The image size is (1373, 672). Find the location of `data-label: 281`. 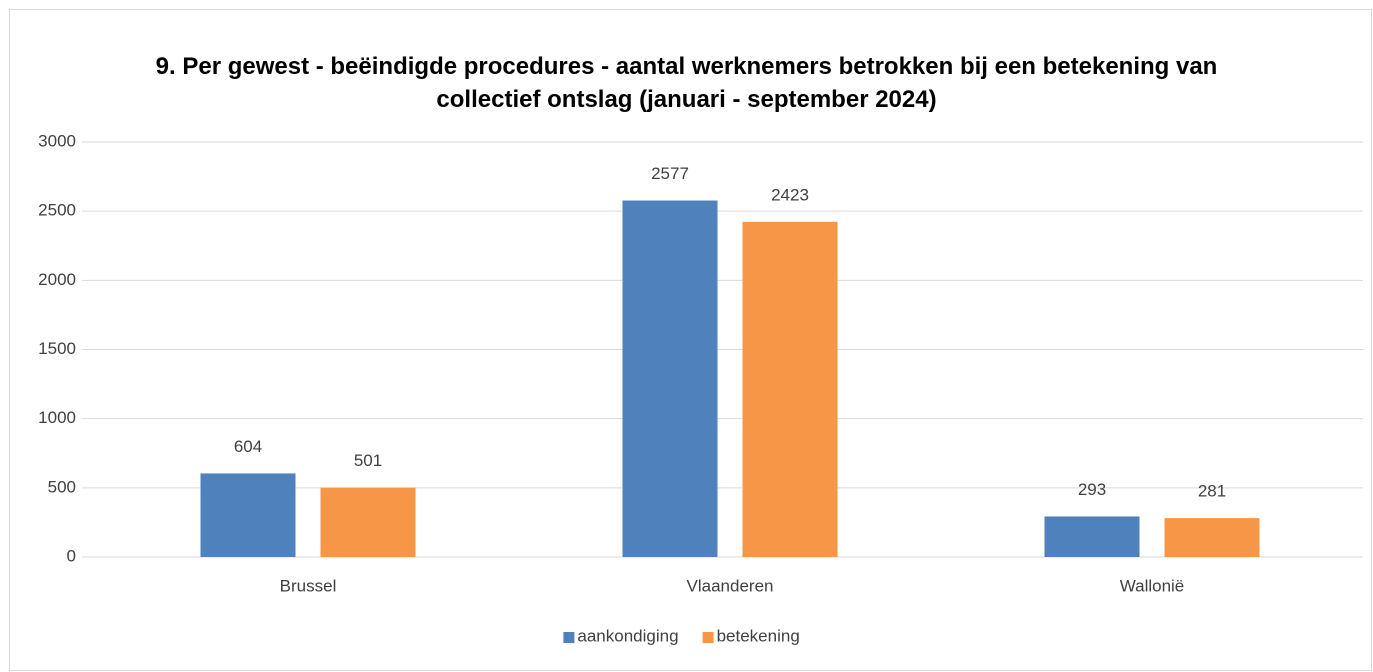

data-label: 281 is located at coordinates (1212, 491).